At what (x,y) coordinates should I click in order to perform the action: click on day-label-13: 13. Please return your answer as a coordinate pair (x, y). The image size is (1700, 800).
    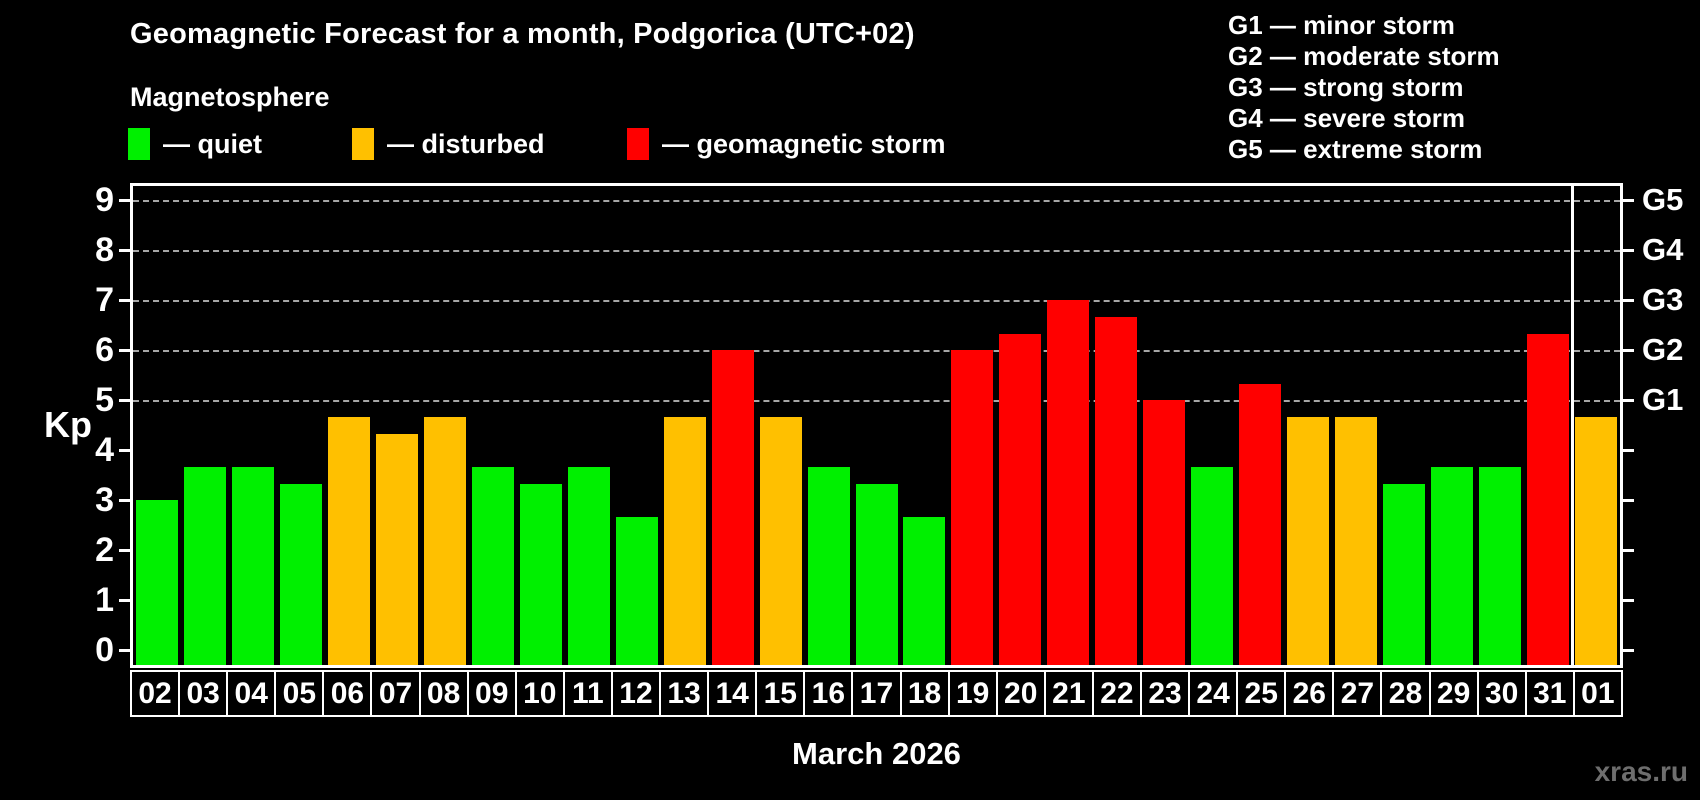
    Looking at the image, I should click on (684, 693).